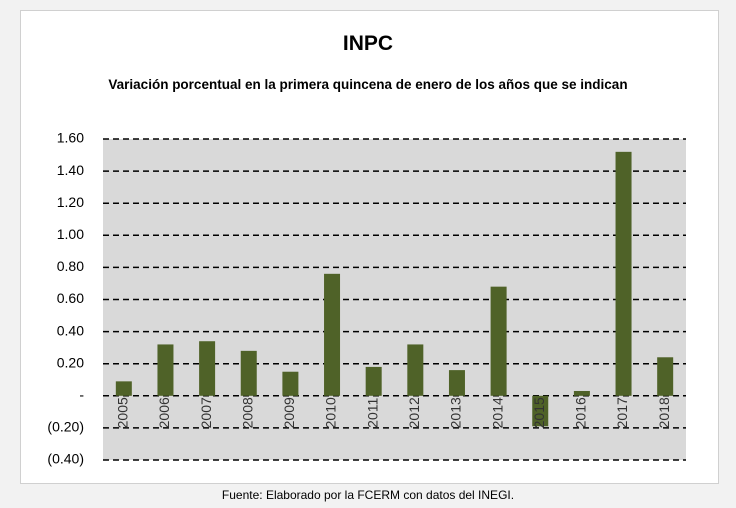 This screenshot has height=508, width=736. I want to click on x-tick-label: 2017, so click(622, 412).